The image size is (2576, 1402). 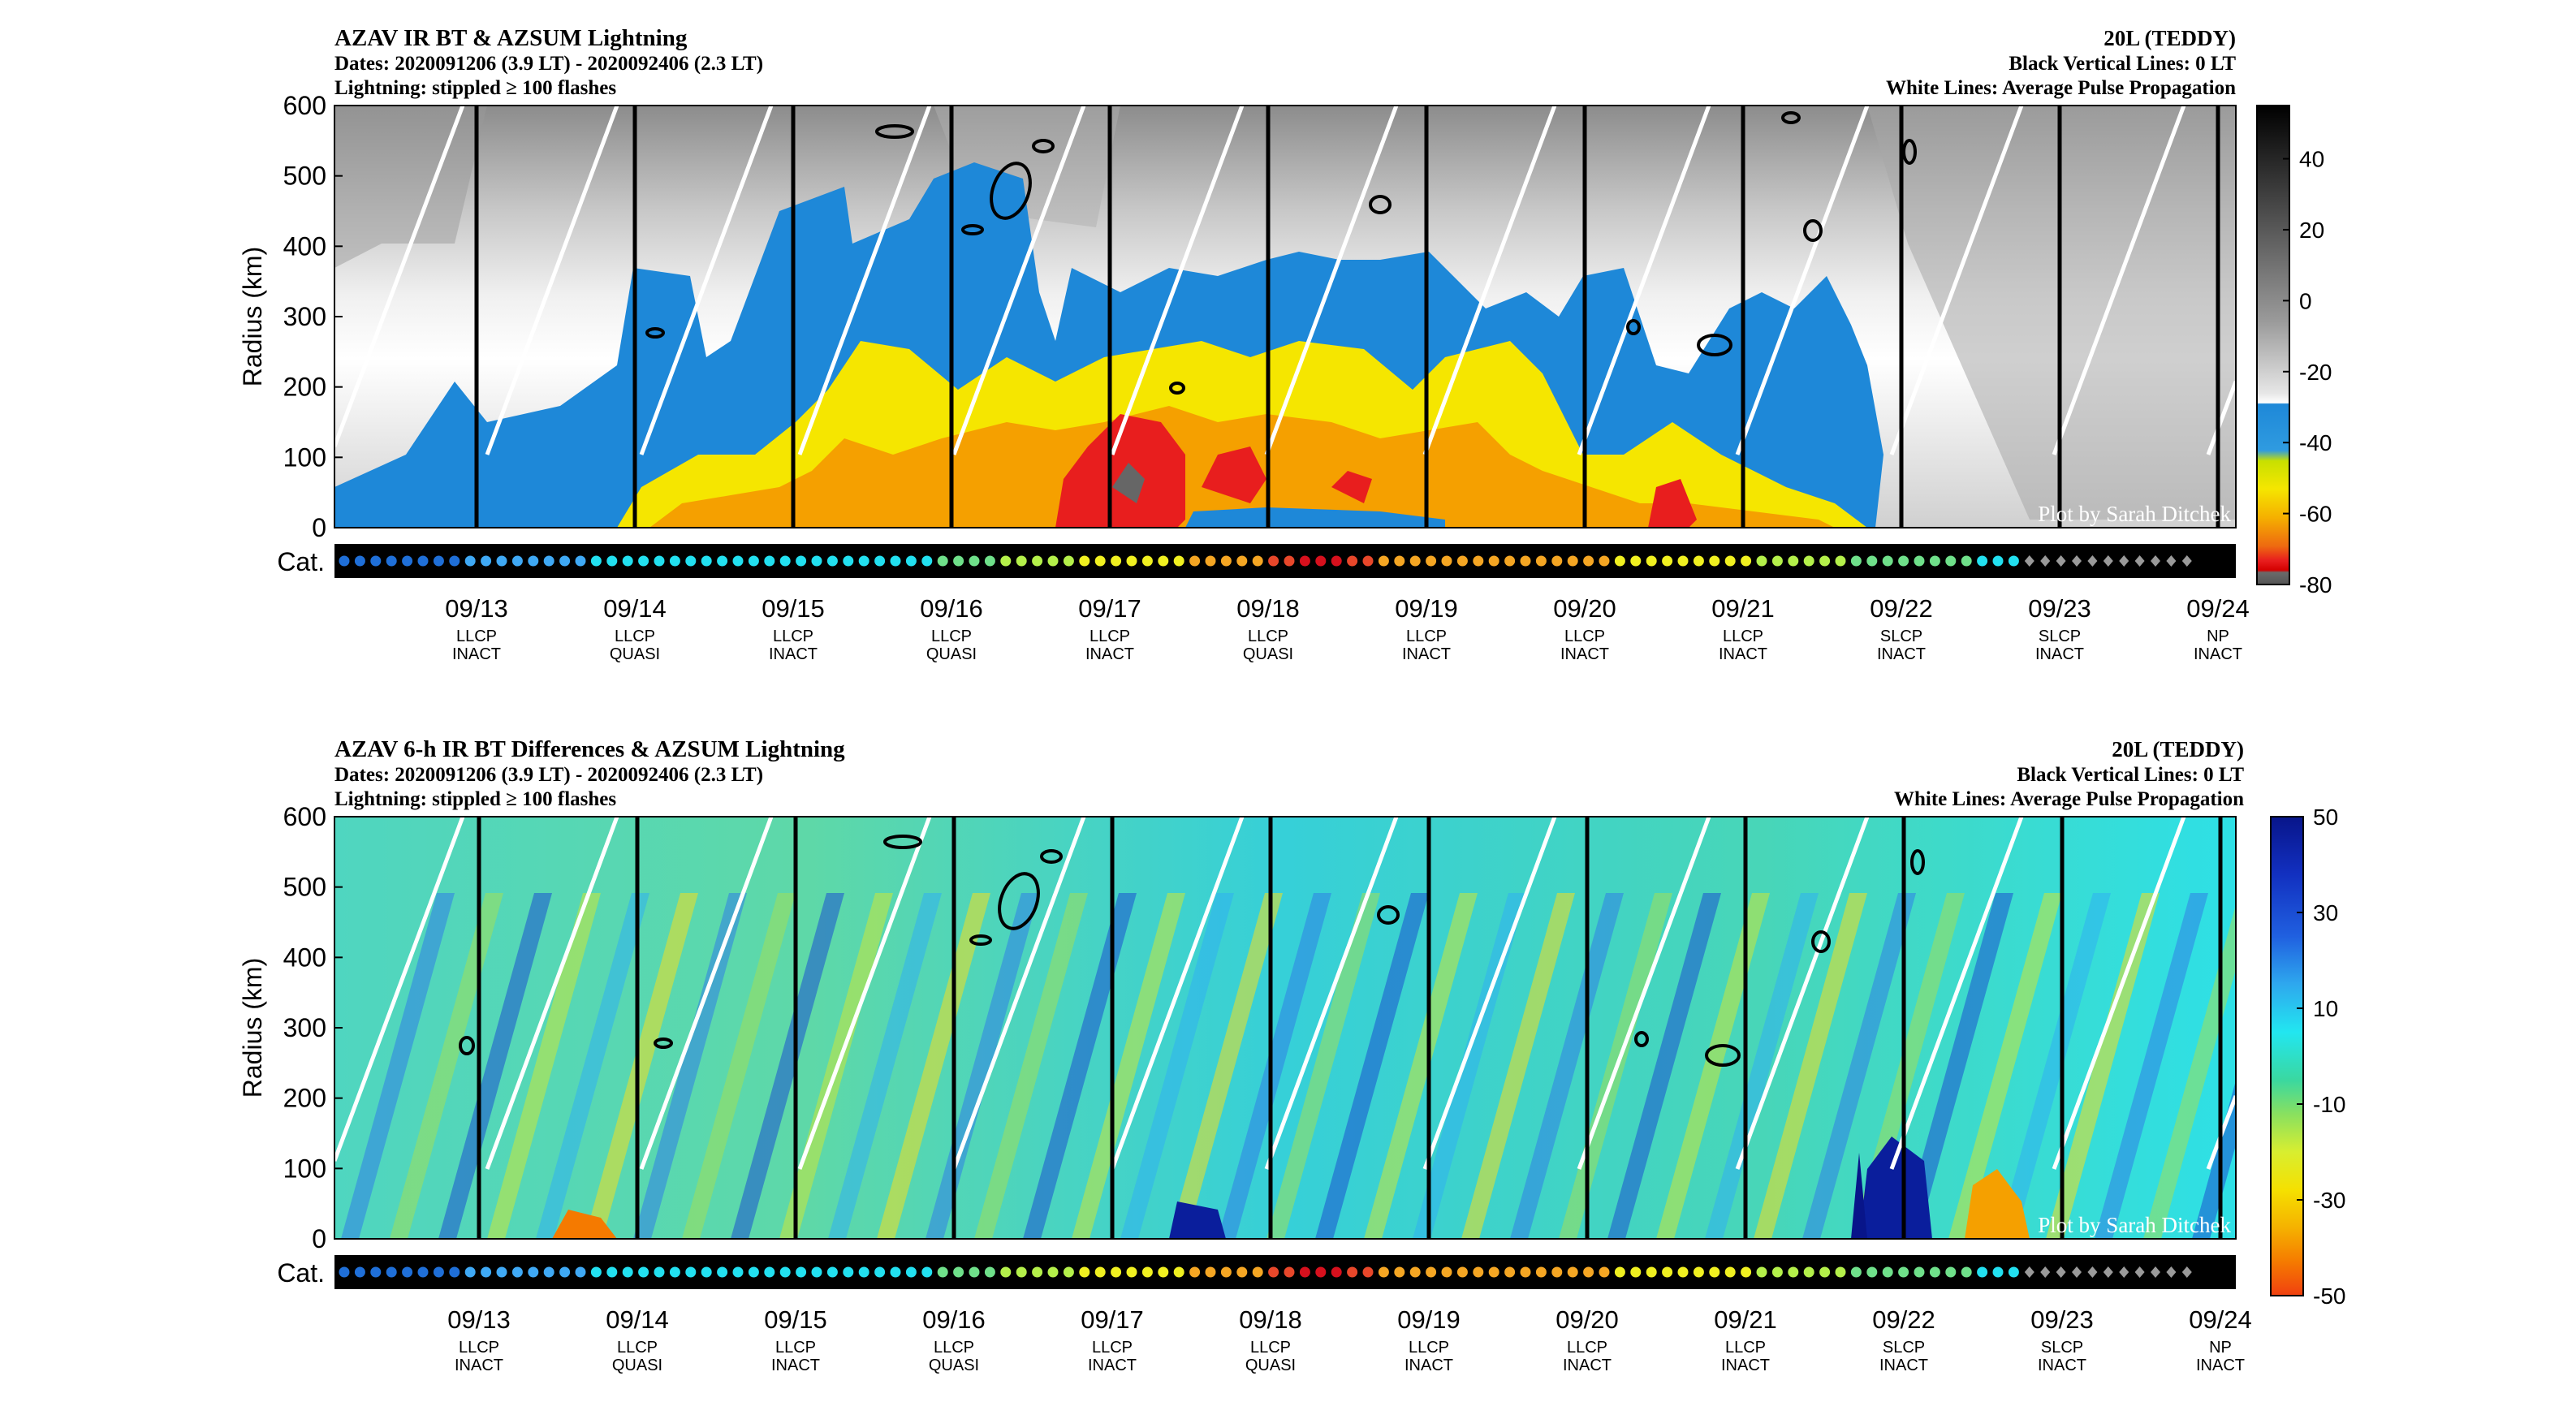 What do you see at coordinates (793, 608) in the screenshot?
I see `x-tick-label: 09/15` at bounding box center [793, 608].